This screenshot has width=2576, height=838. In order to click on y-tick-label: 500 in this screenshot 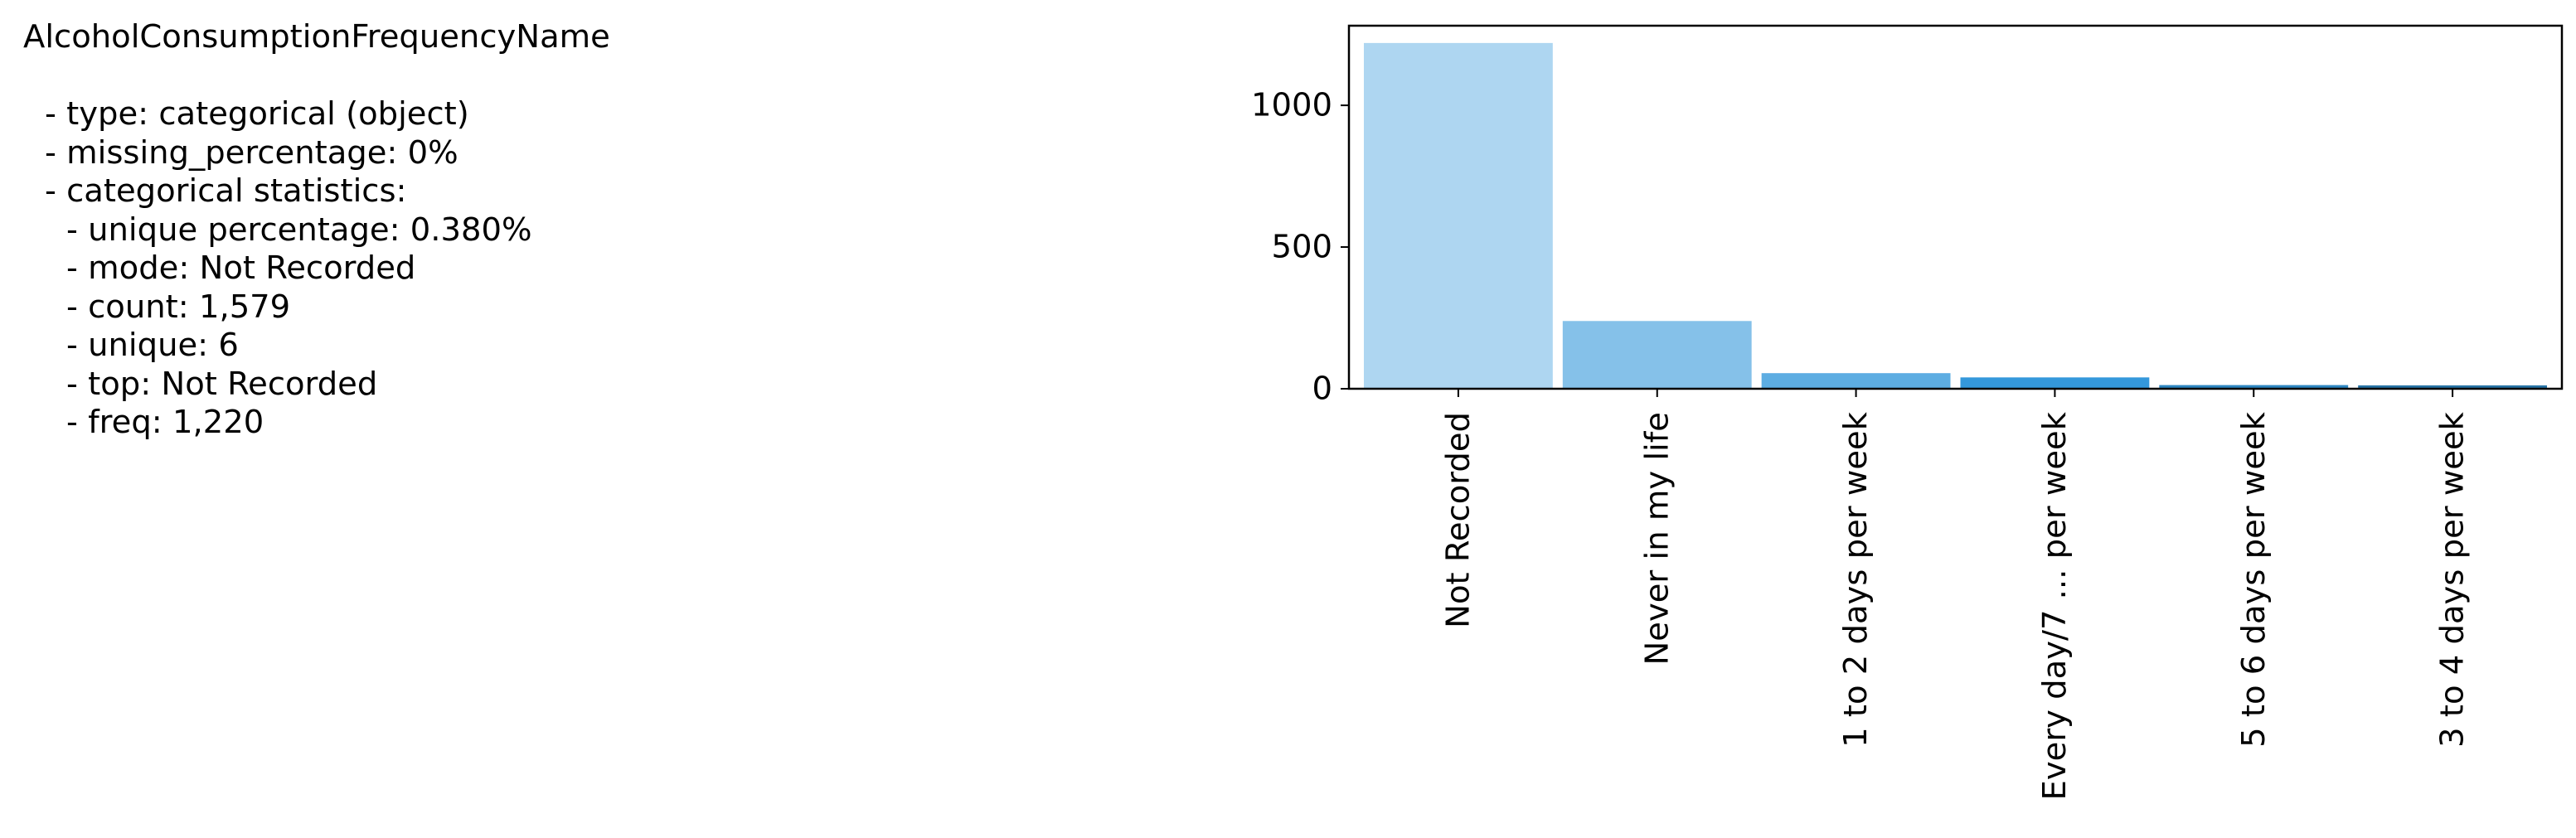, I will do `click(1302, 248)`.